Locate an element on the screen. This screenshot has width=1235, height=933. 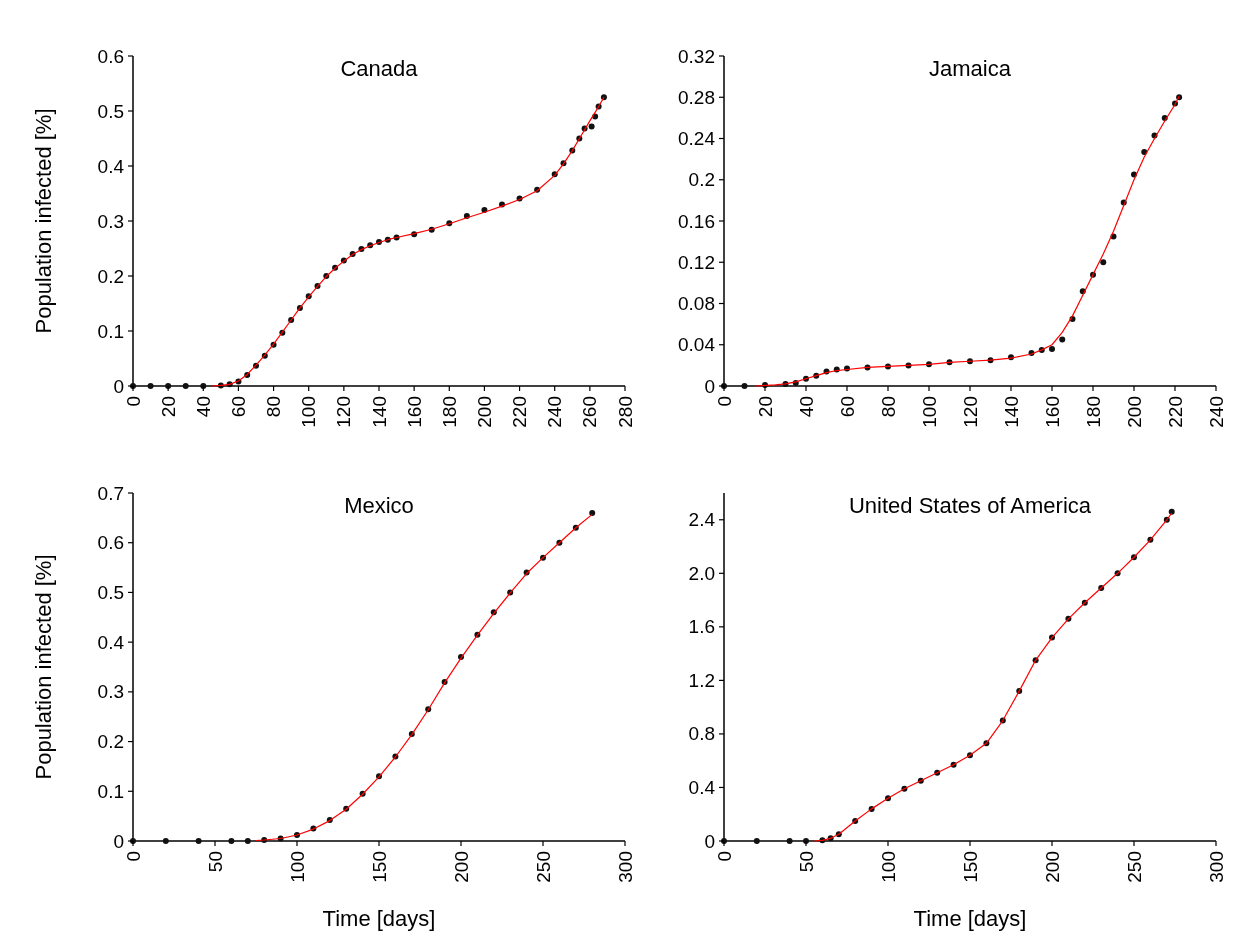
chart-title: Mexico is located at coordinates (379, 505).